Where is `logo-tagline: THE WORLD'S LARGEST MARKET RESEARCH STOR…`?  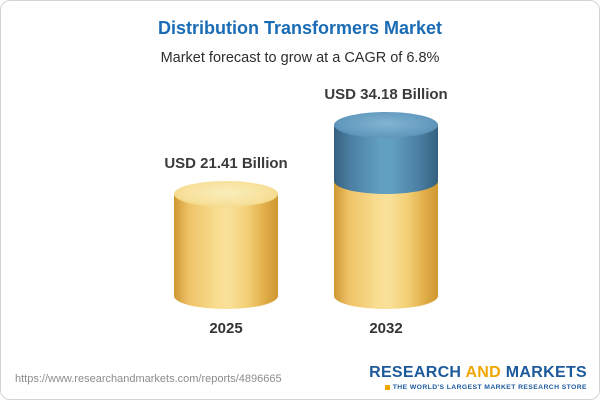
logo-tagline: THE WORLD'S LARGEST MARKET RESEARCH STOR… is located at coordinates (478, 387).